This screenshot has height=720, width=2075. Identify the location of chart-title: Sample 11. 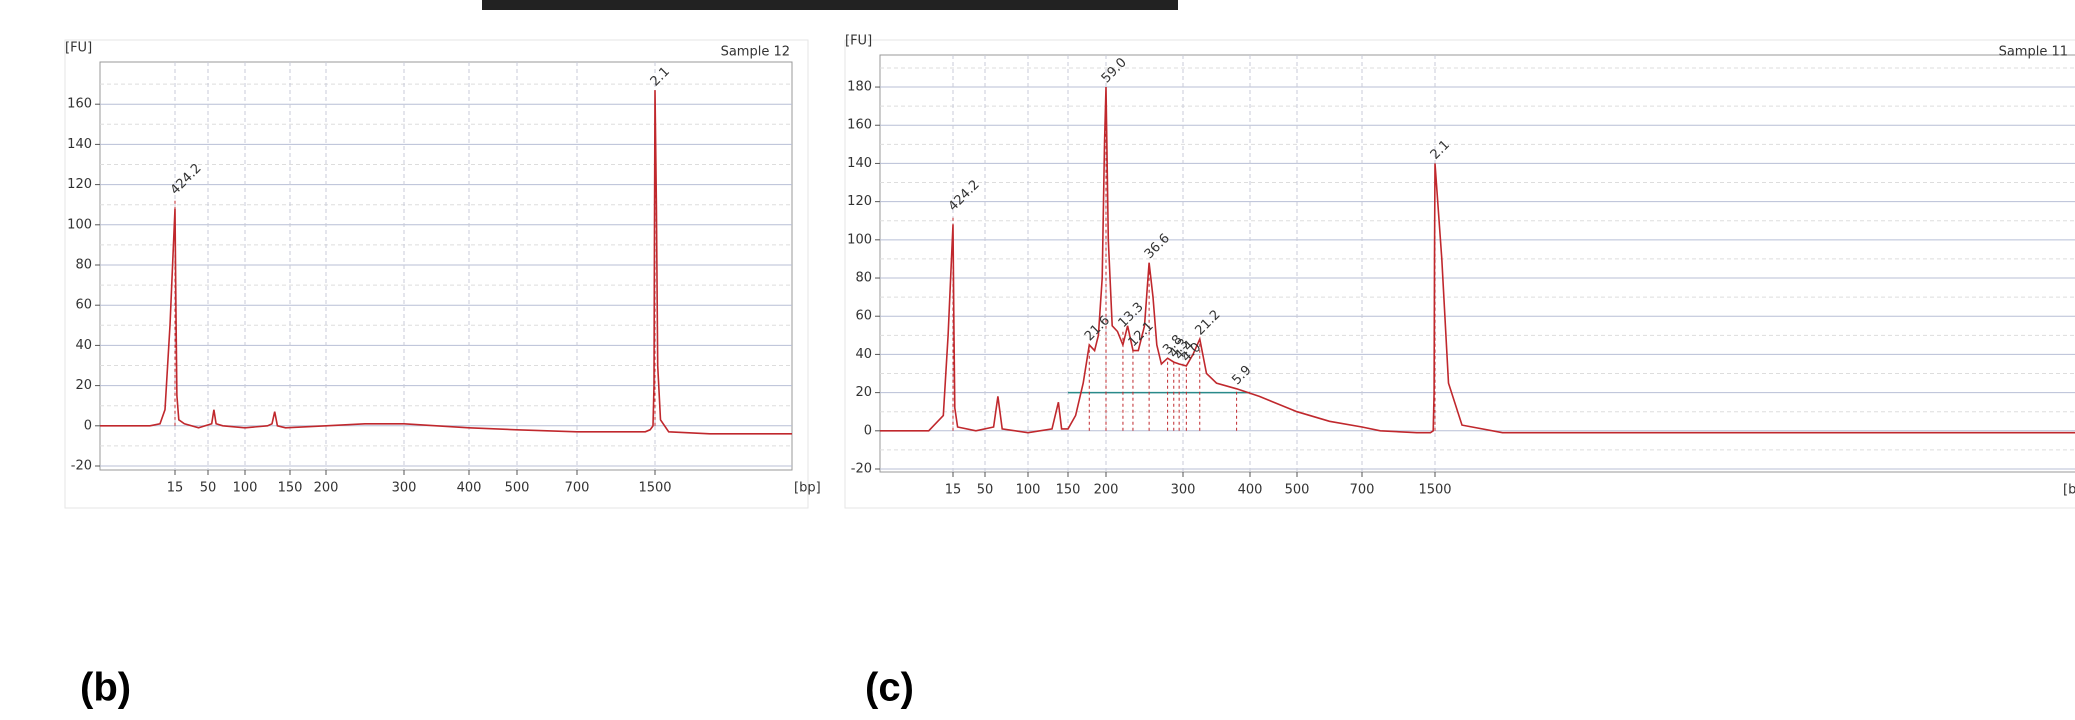
(2033, 52).